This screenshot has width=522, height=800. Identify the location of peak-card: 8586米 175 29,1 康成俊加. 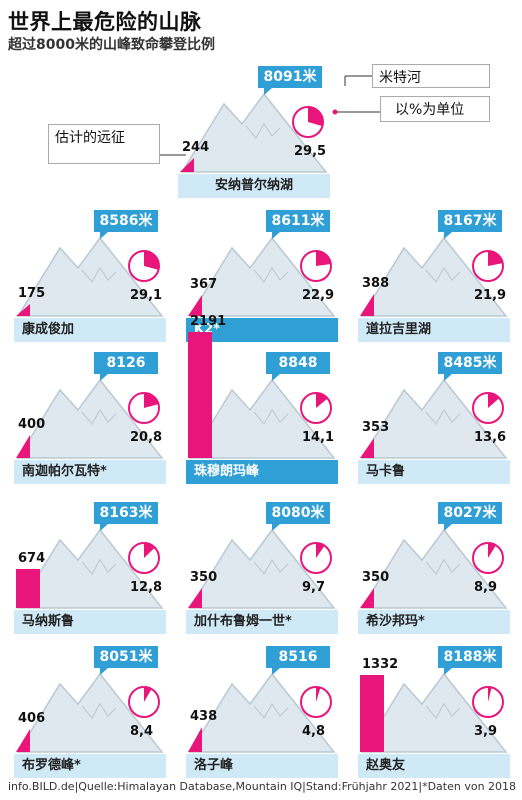
(90, 275).